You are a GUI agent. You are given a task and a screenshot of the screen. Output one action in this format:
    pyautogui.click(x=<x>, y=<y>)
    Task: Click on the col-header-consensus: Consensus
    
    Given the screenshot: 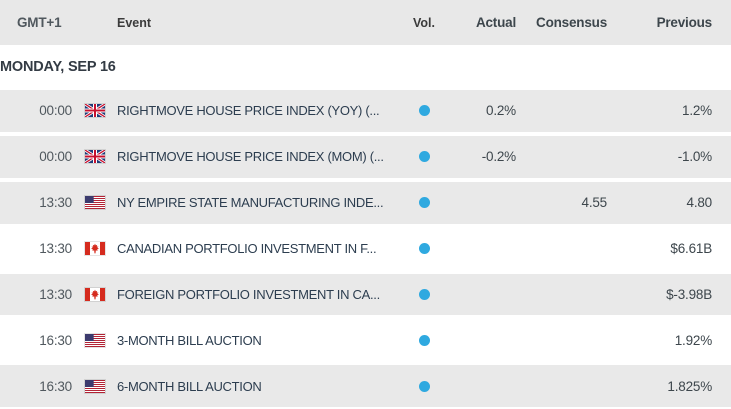 What is the action you would take?
    pyautogui.click(x=571, y=22)
    